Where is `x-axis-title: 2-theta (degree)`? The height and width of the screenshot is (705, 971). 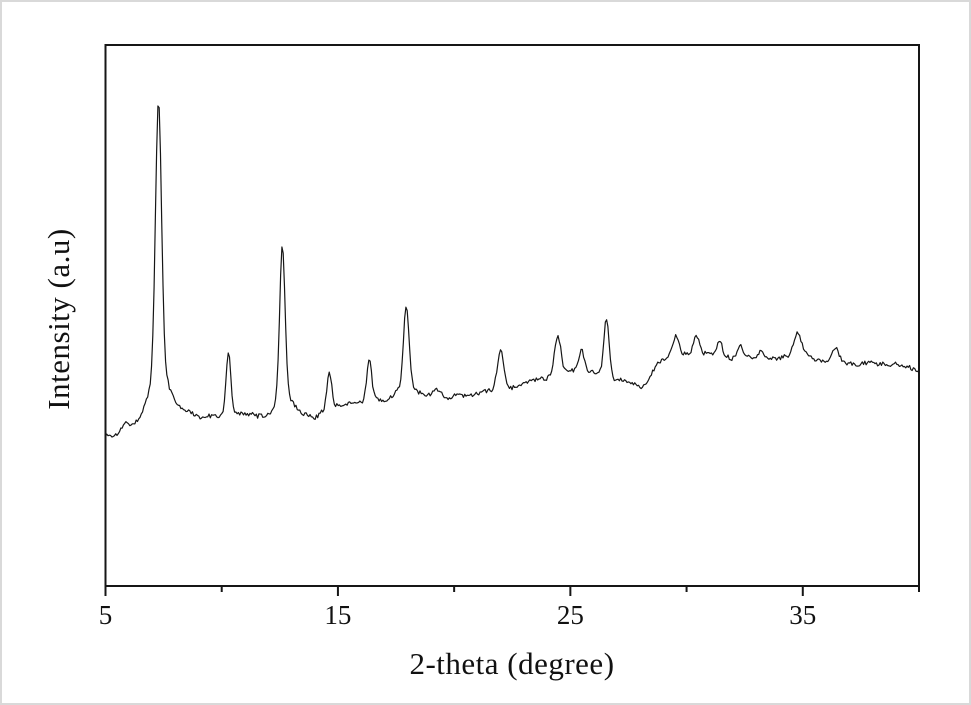 x-axis-title: 2-theta (degree) is located at coordinates (512, 663).